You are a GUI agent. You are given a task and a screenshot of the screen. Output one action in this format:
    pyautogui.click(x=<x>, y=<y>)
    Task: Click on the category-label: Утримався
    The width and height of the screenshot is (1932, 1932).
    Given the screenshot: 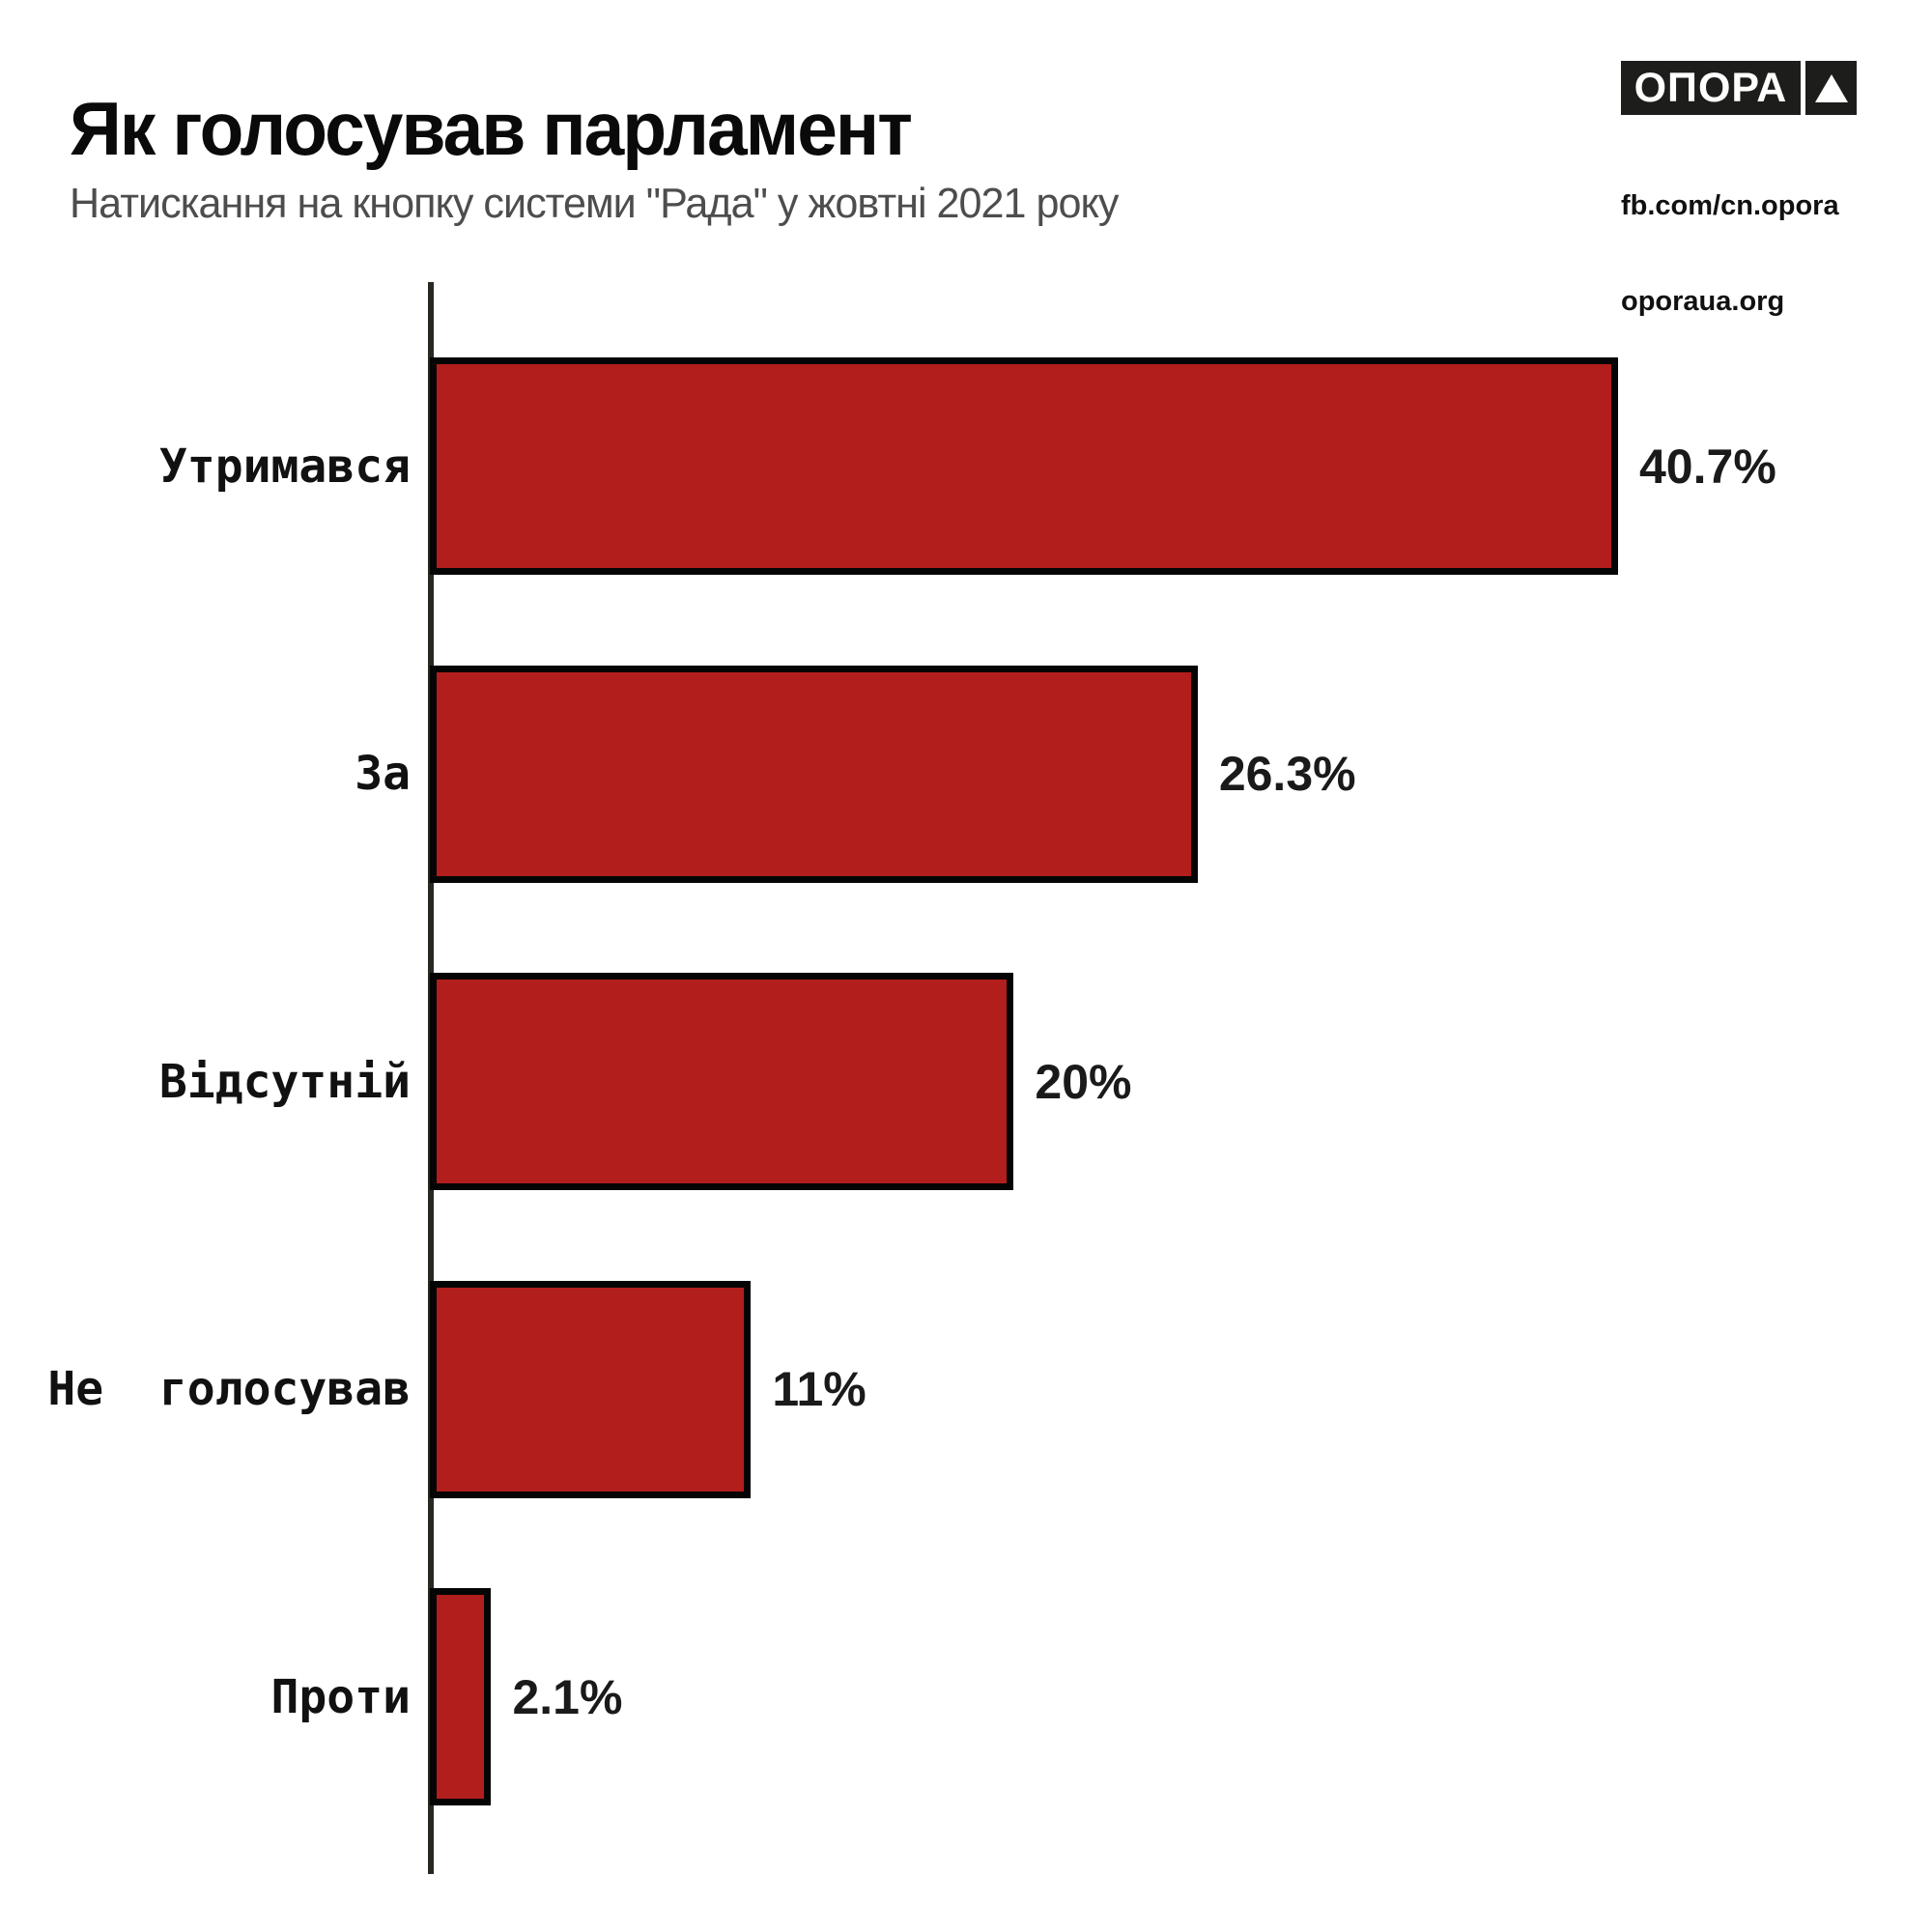 What is the action you would take?
    pyautogui.click(x=284, y=466)
    